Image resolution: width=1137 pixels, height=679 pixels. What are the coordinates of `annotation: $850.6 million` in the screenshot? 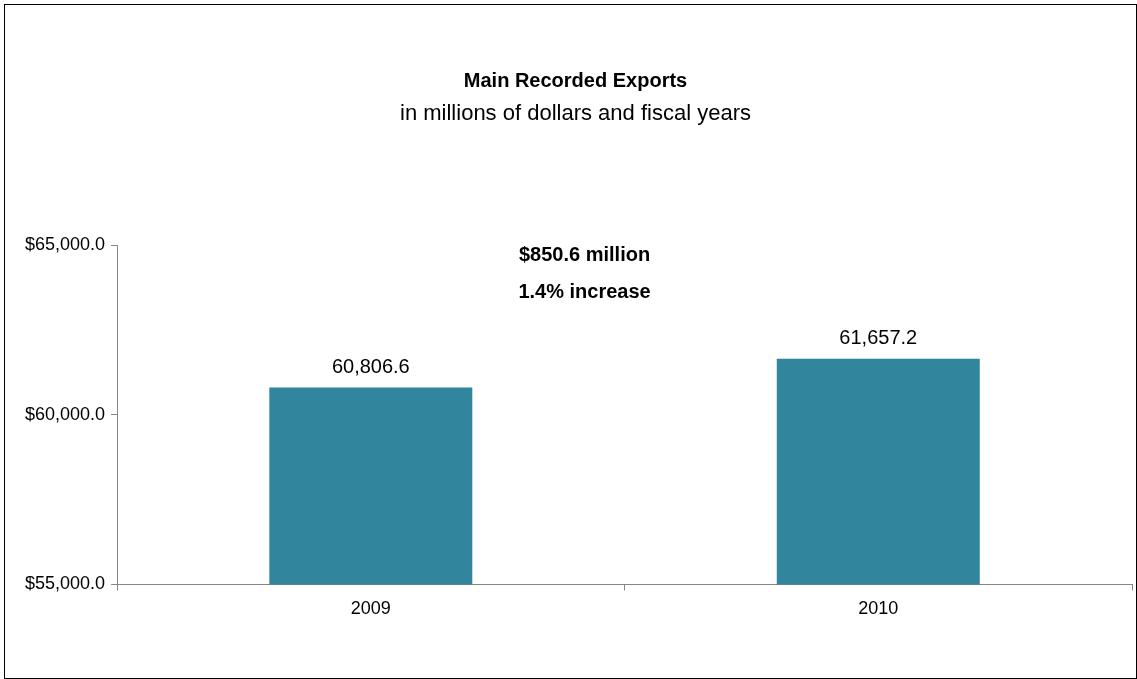 It's located at (584, 253).